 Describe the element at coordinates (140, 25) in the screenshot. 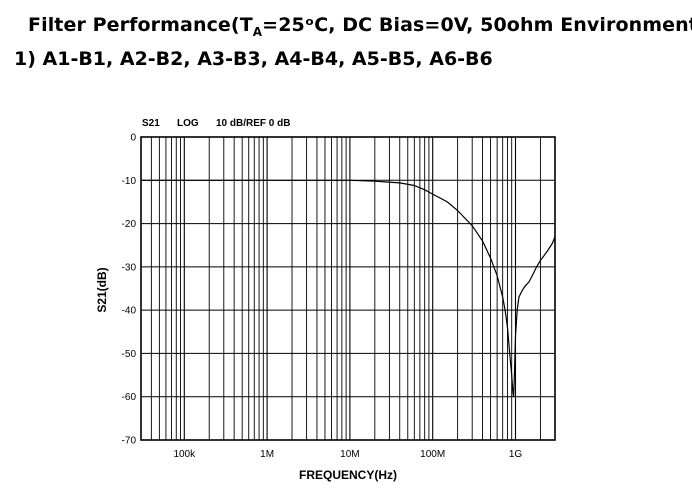

I see `heading-prefix: Filter Performance(T` at that location.